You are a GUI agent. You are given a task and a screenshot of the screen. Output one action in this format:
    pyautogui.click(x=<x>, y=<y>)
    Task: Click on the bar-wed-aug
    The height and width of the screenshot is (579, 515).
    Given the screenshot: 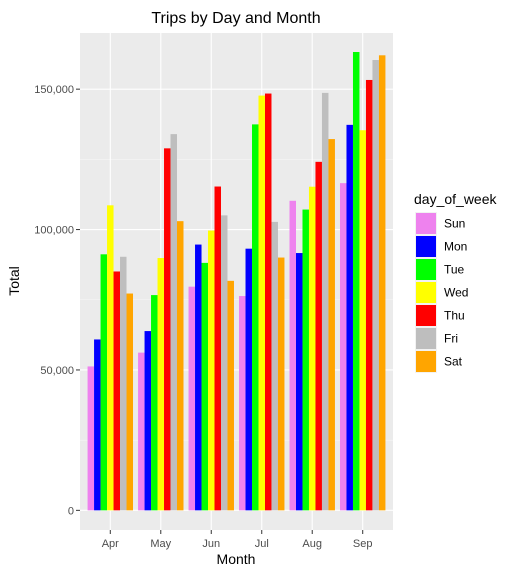 What is the action you would take?
    pyautogui.click(x=312, y=349)
    